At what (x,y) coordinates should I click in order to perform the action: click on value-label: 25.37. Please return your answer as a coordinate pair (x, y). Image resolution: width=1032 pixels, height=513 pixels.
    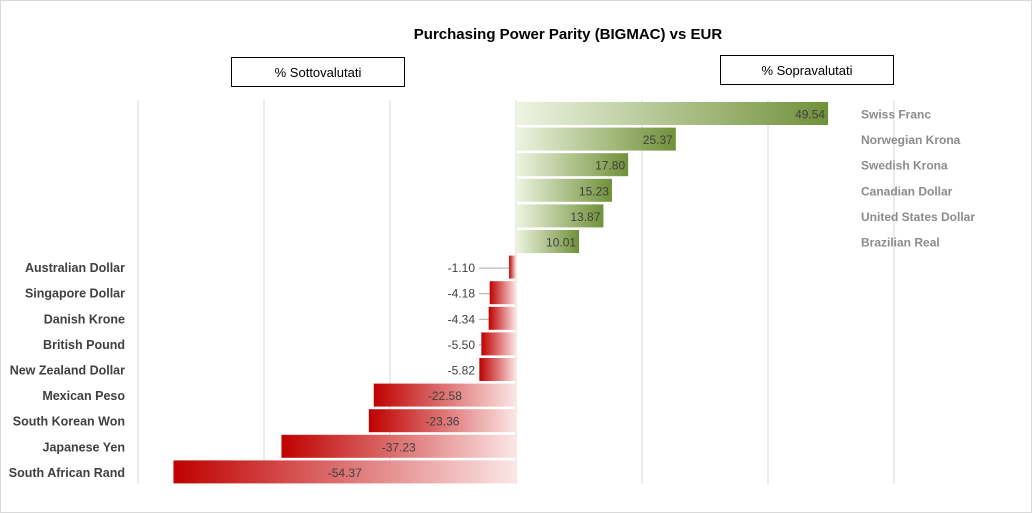
    Looking at the image, I should click on (658, 140).